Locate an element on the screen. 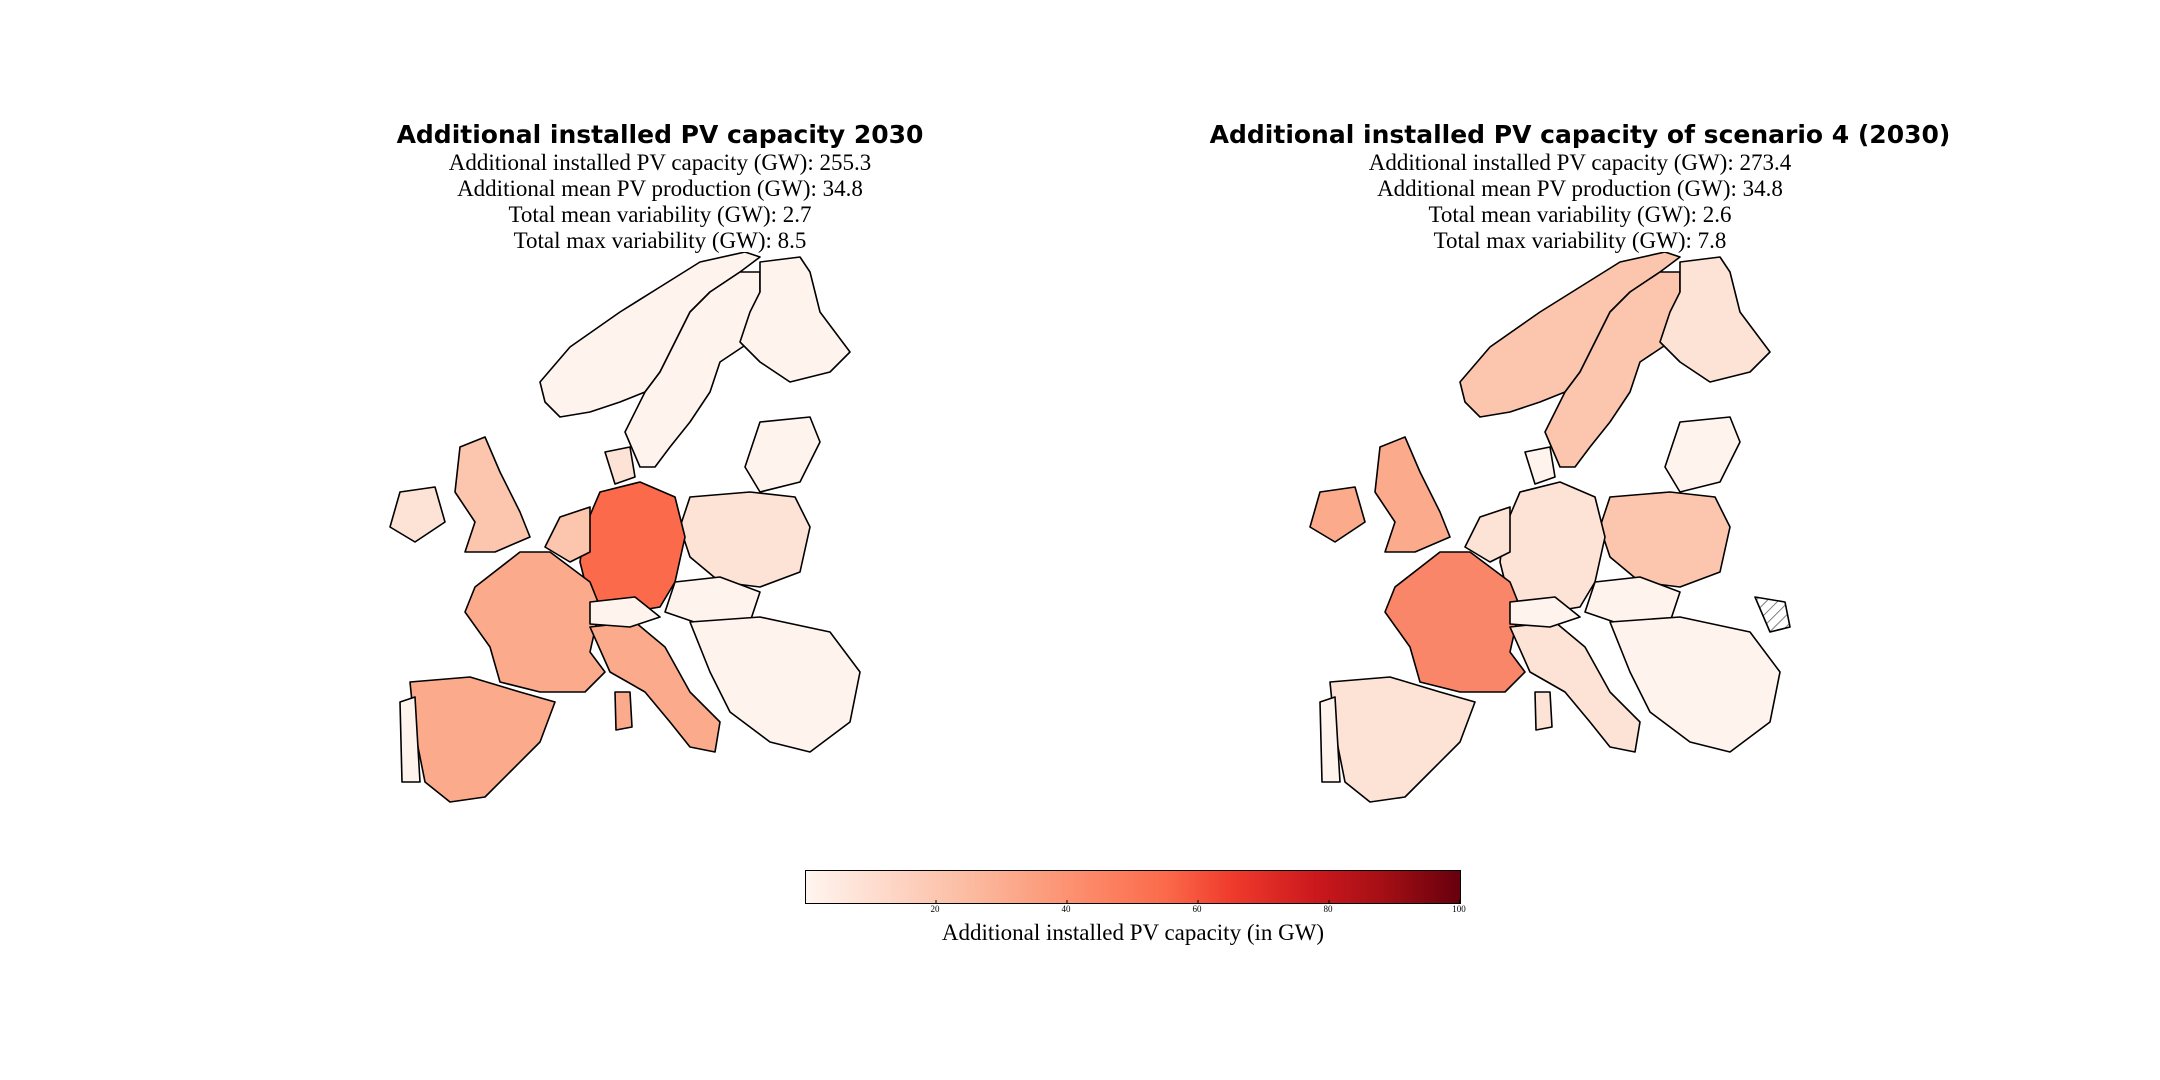 The image size is (2160, 1080). tick-label: 20 is located at coordinates (935, 907).